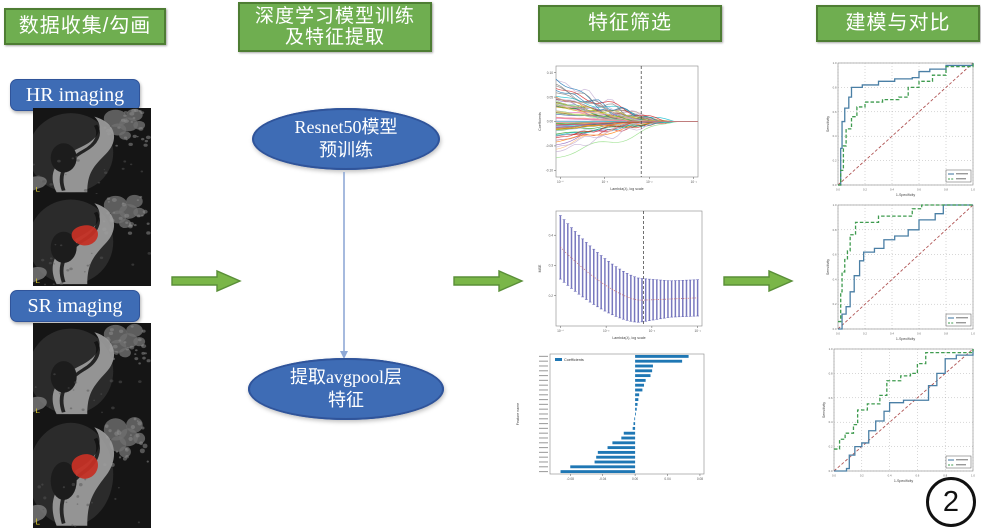  I want to click on step2-header-line2: 及特征提取, so click(334, 37).